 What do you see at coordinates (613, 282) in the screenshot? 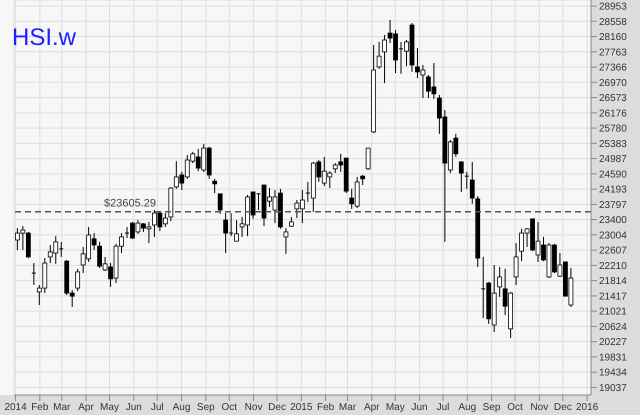
I see `y-tick-label: 21814` at bounding box center [613, 282].